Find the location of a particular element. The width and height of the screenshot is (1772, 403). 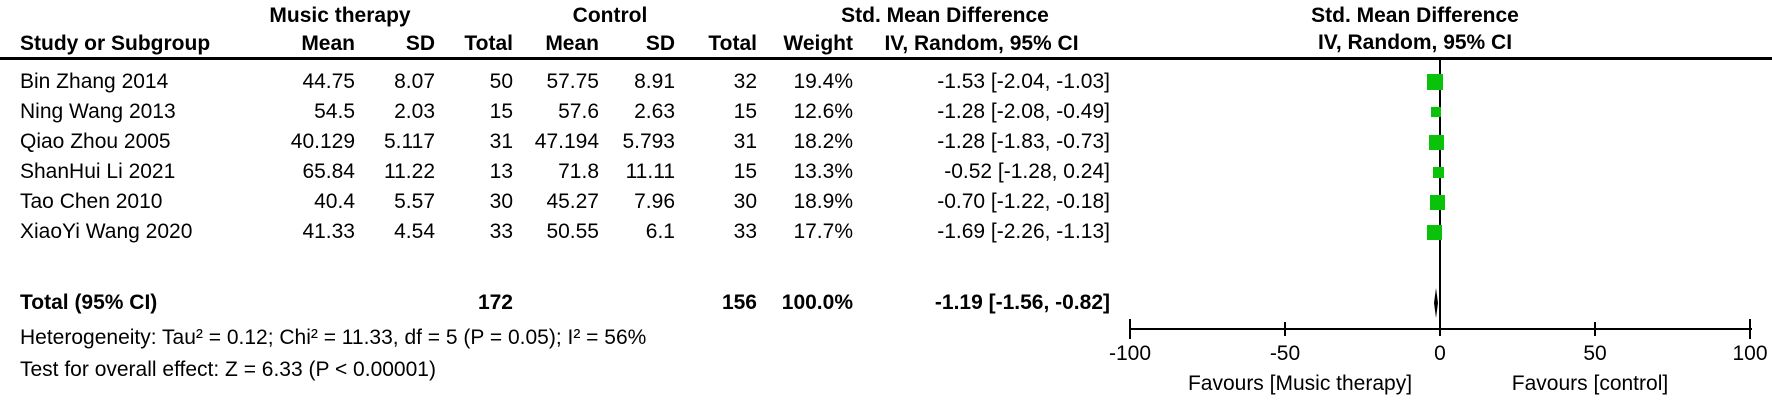

mt-mean-value: 54.5 is located at coordinates (334, 111).